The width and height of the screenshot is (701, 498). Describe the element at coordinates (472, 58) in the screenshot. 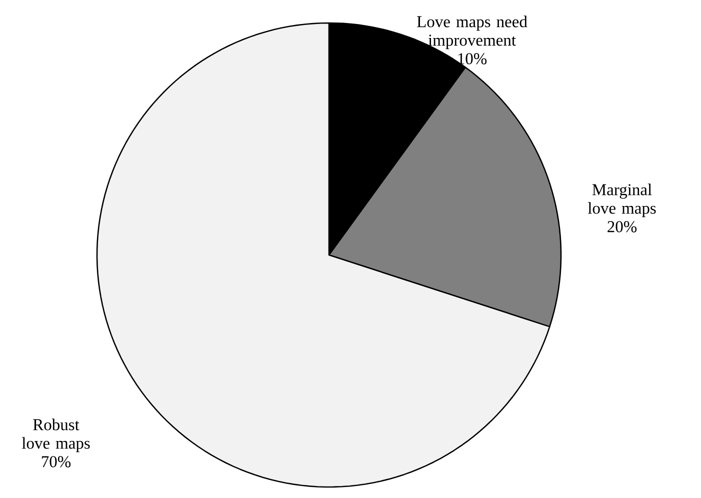

I see `data-label: 10%` at that location.